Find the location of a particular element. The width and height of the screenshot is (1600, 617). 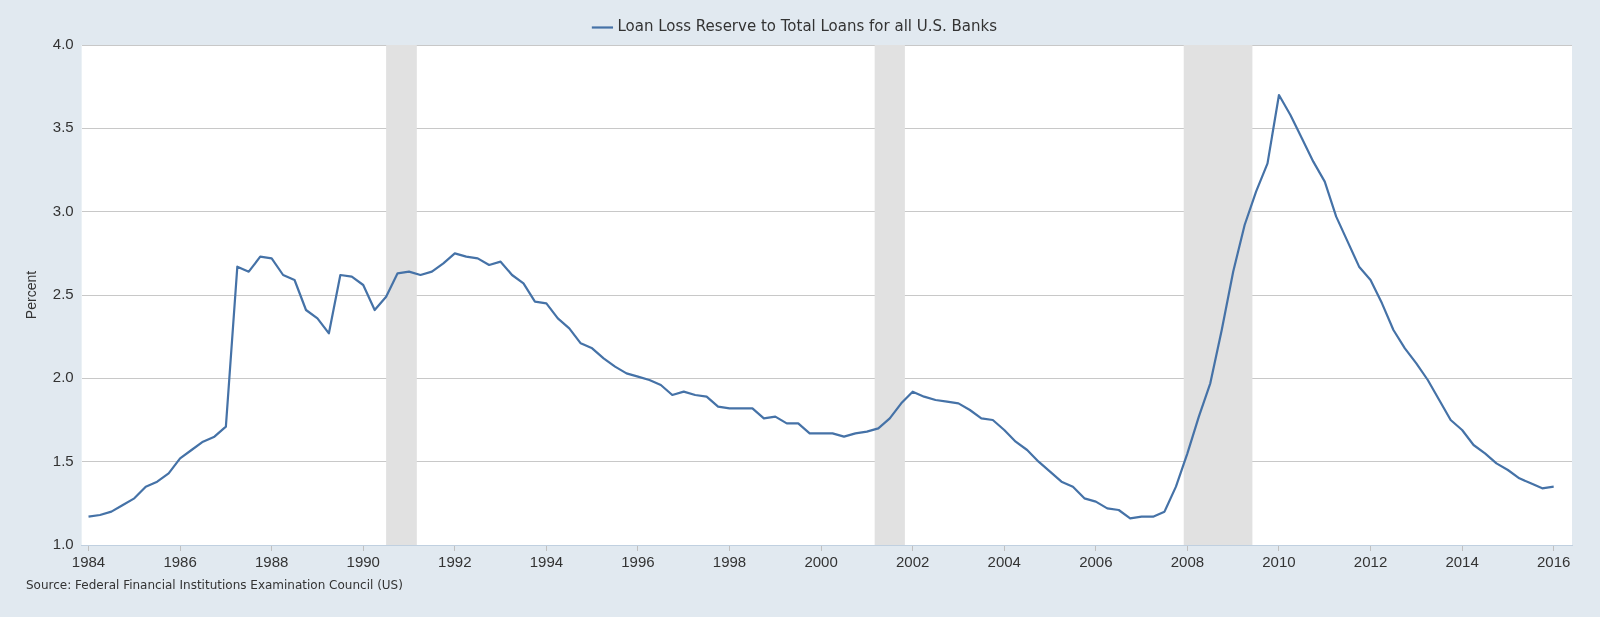

x-tick-label: 2002 is located at coordinates (912, 562).